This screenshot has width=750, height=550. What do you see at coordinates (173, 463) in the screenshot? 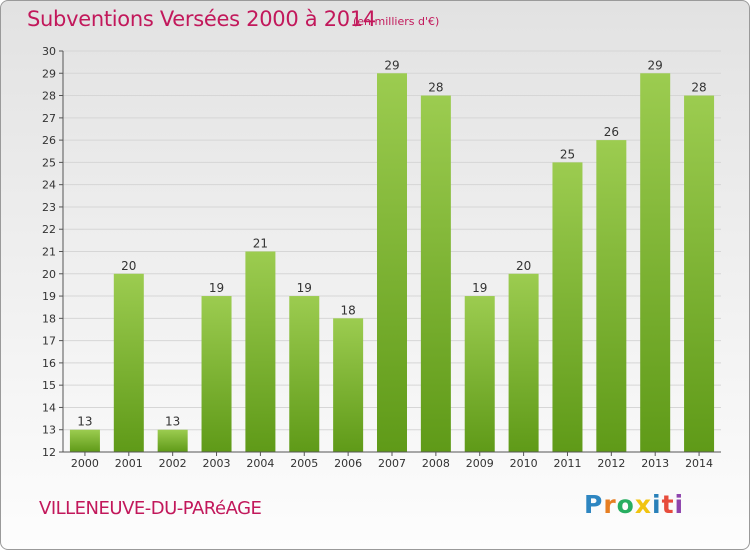
I see `x-tick-label: 2002` at bounding box center [173, 463].